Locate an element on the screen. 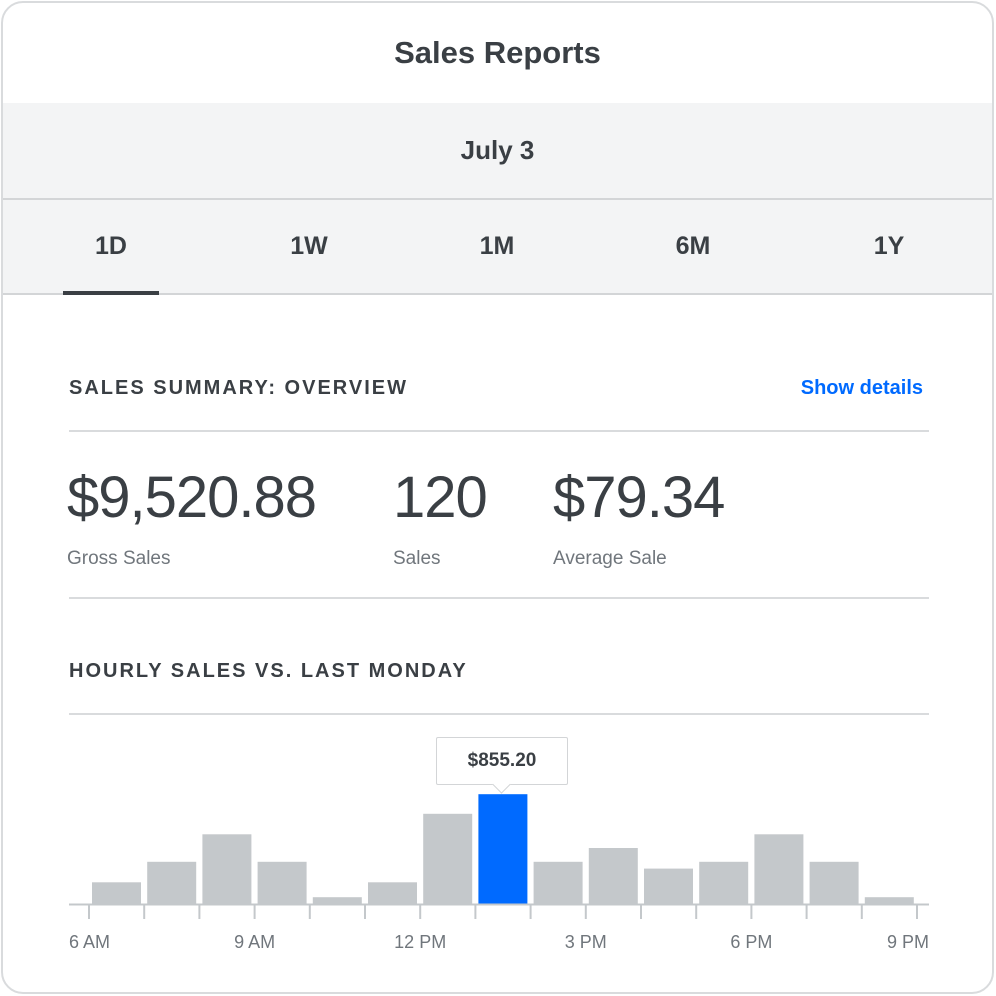 The height and width of the screenshot is (996, 996). summary-section-title: SALES SUMMARY: OVERVIEW is located at coordinates (238, 388).